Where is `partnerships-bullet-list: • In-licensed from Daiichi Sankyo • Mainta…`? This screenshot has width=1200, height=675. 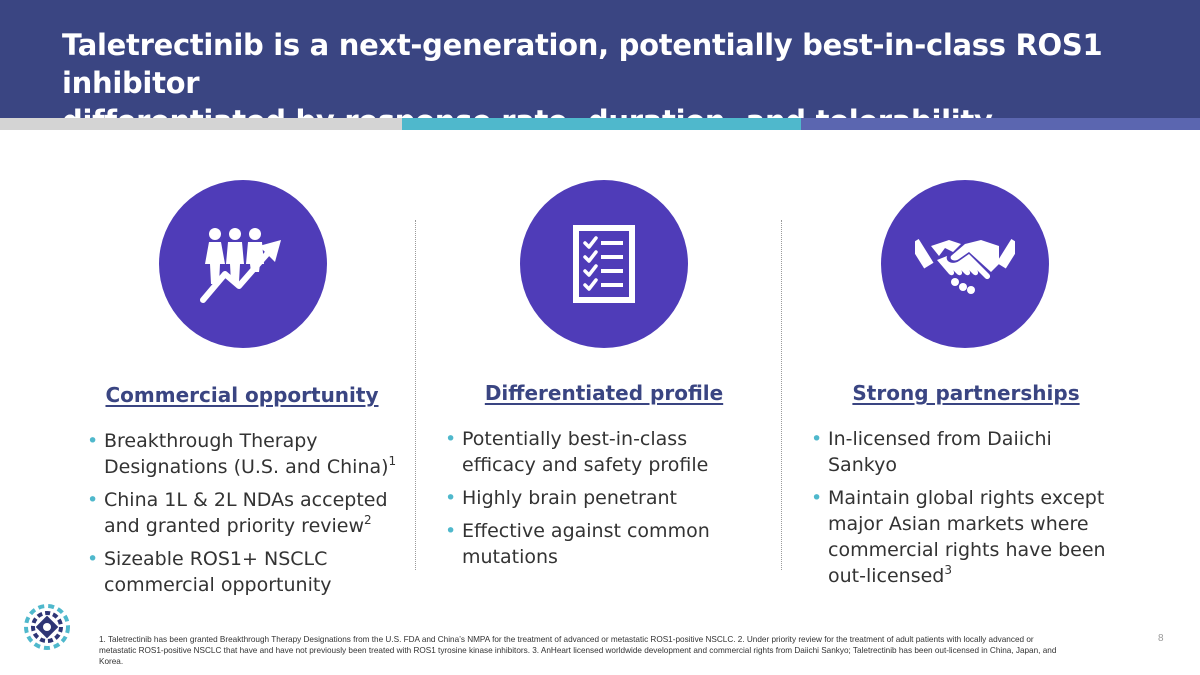
partnerships-bullet-list: • In-licensed from Daiichi Sankyo • Mainta… is located at coordinates (963, 511).